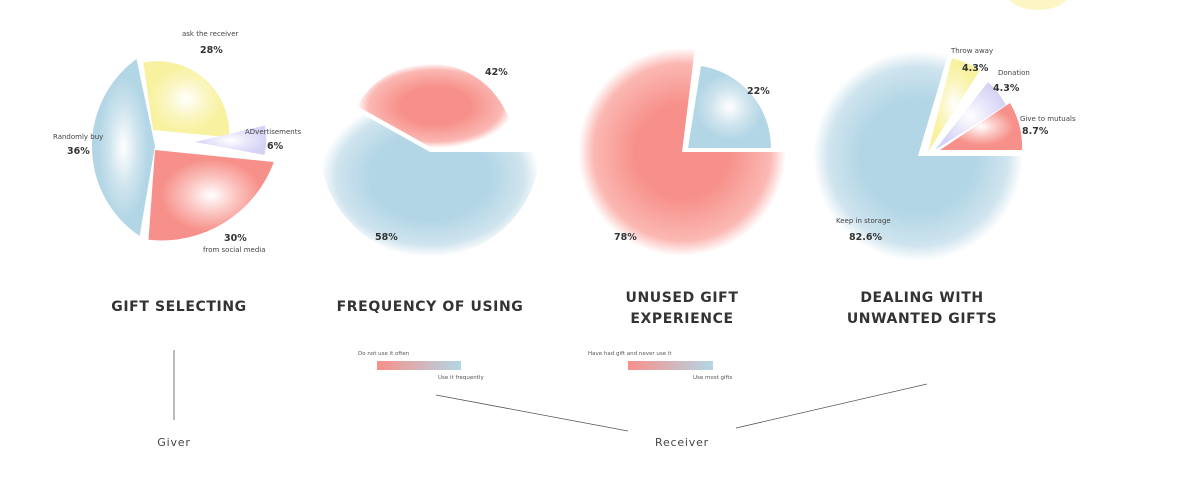  What do you see at coordinates (532, 413) in the screenshot?
I see `receiver-connector-left` at bounding box center [532, 413].